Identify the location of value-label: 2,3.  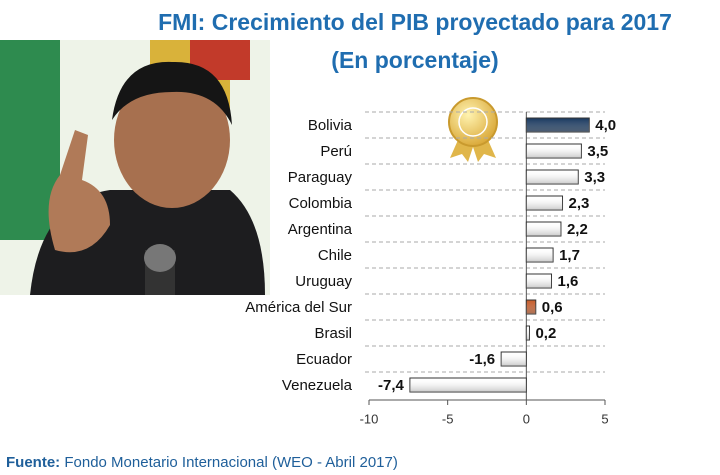
(579, 203).